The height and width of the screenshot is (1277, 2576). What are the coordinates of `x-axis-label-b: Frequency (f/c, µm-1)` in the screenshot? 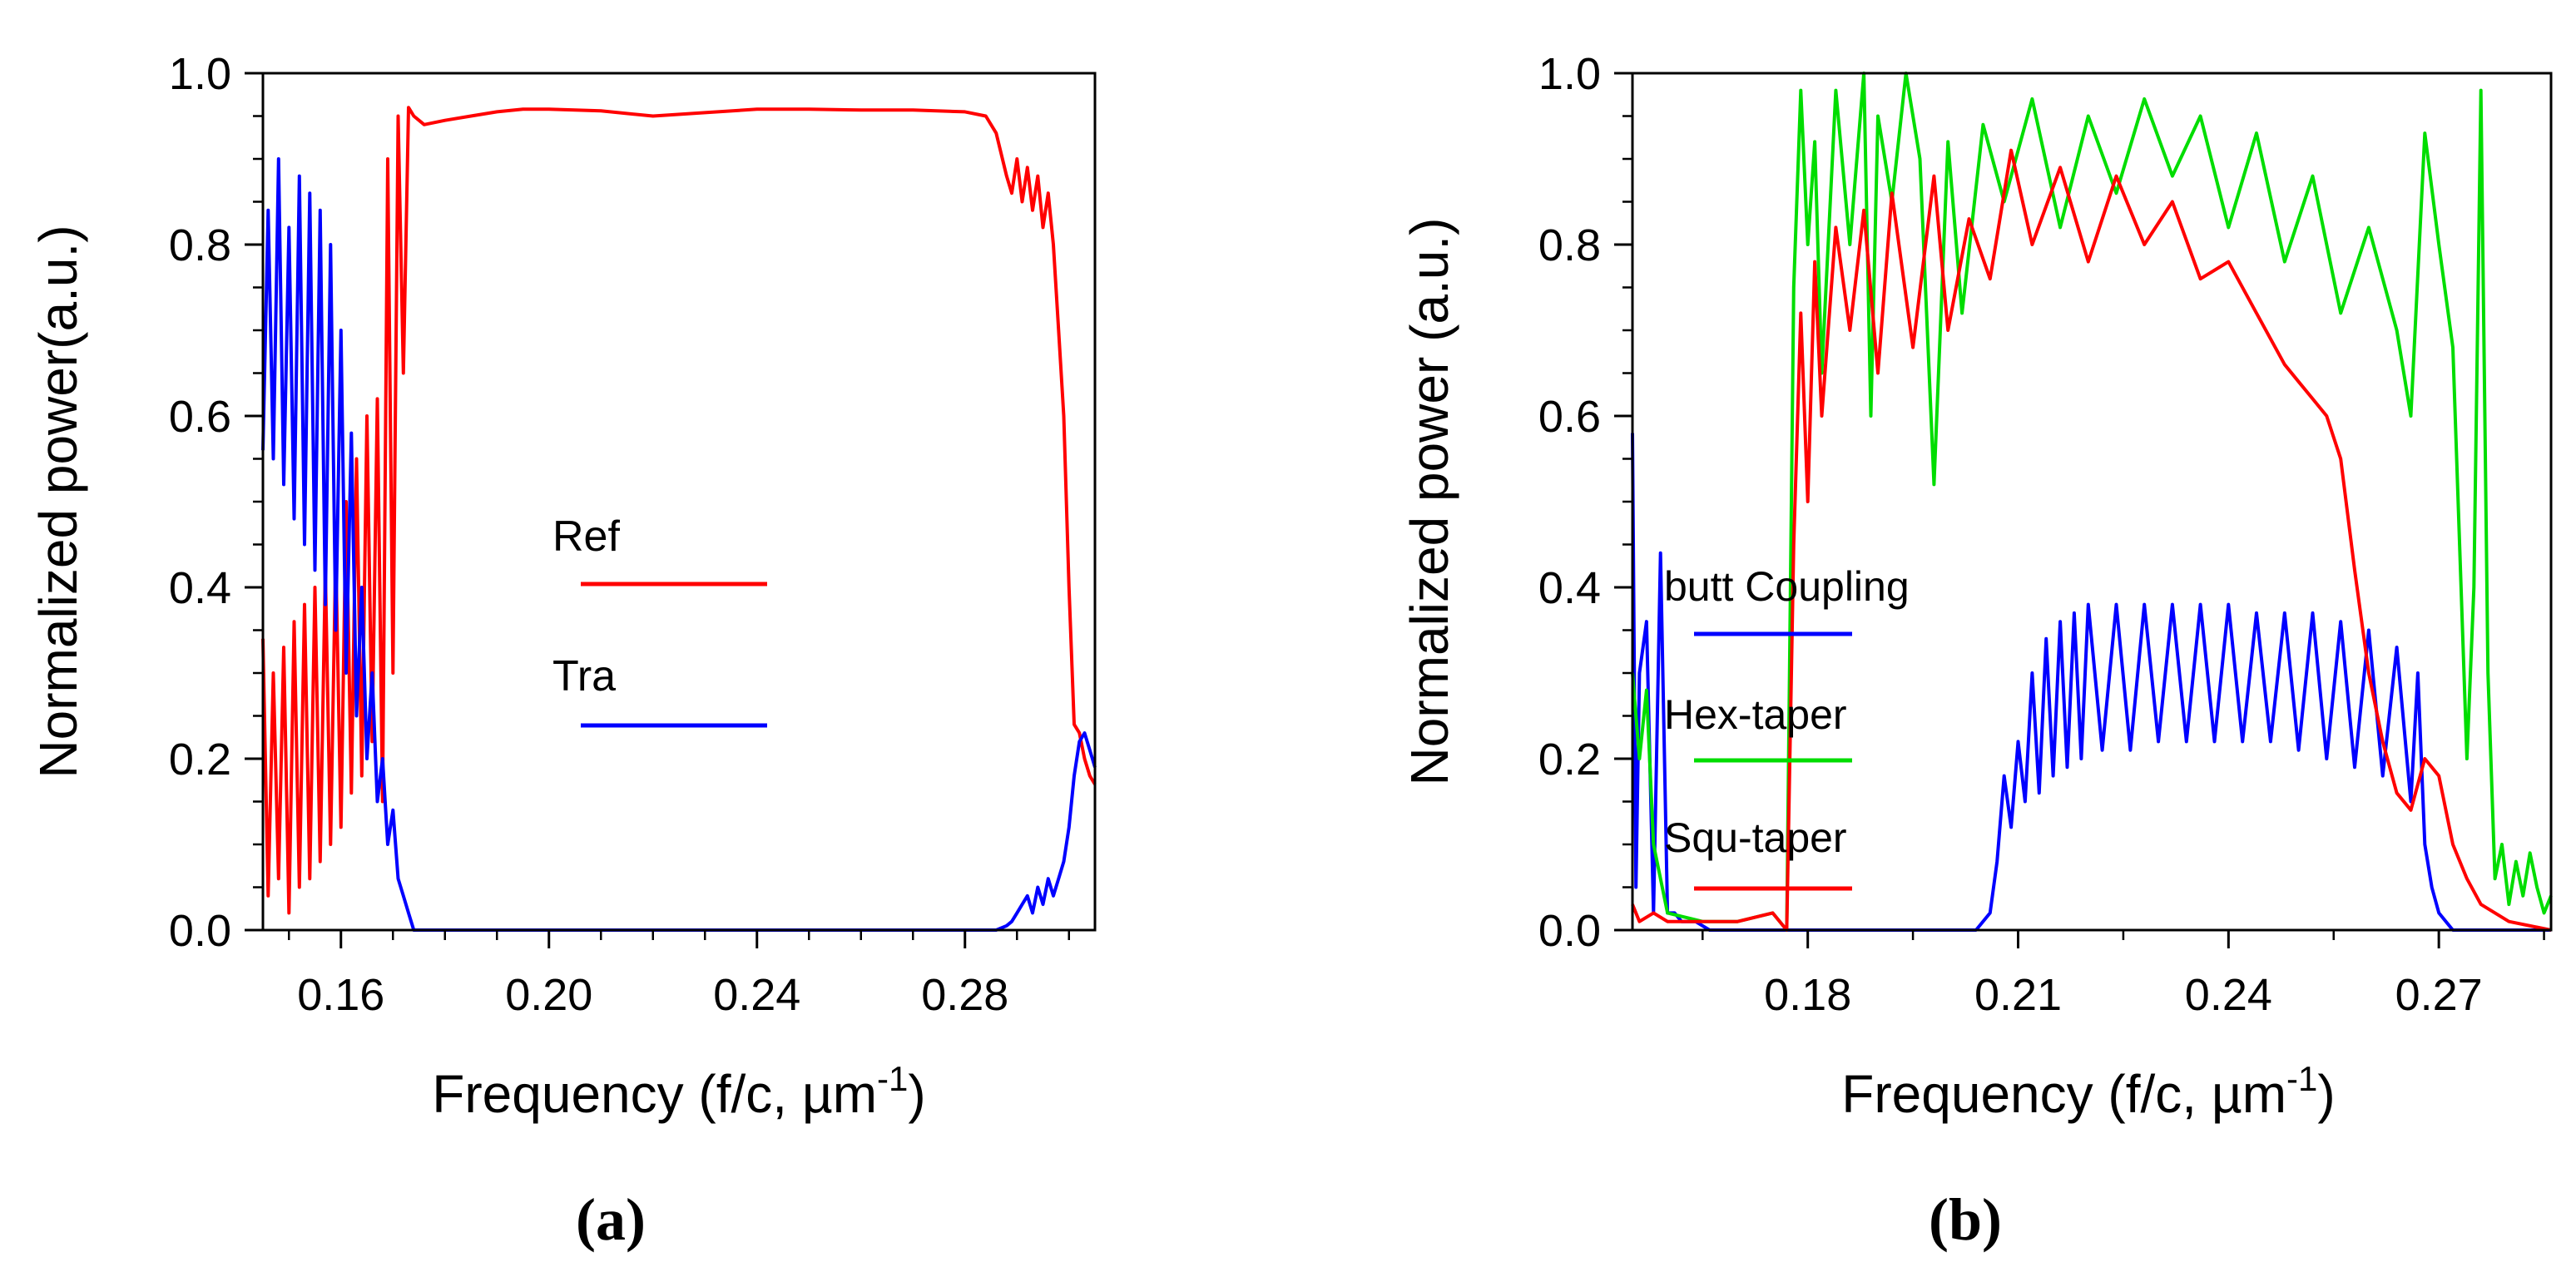 It's located at (2088, 1091).